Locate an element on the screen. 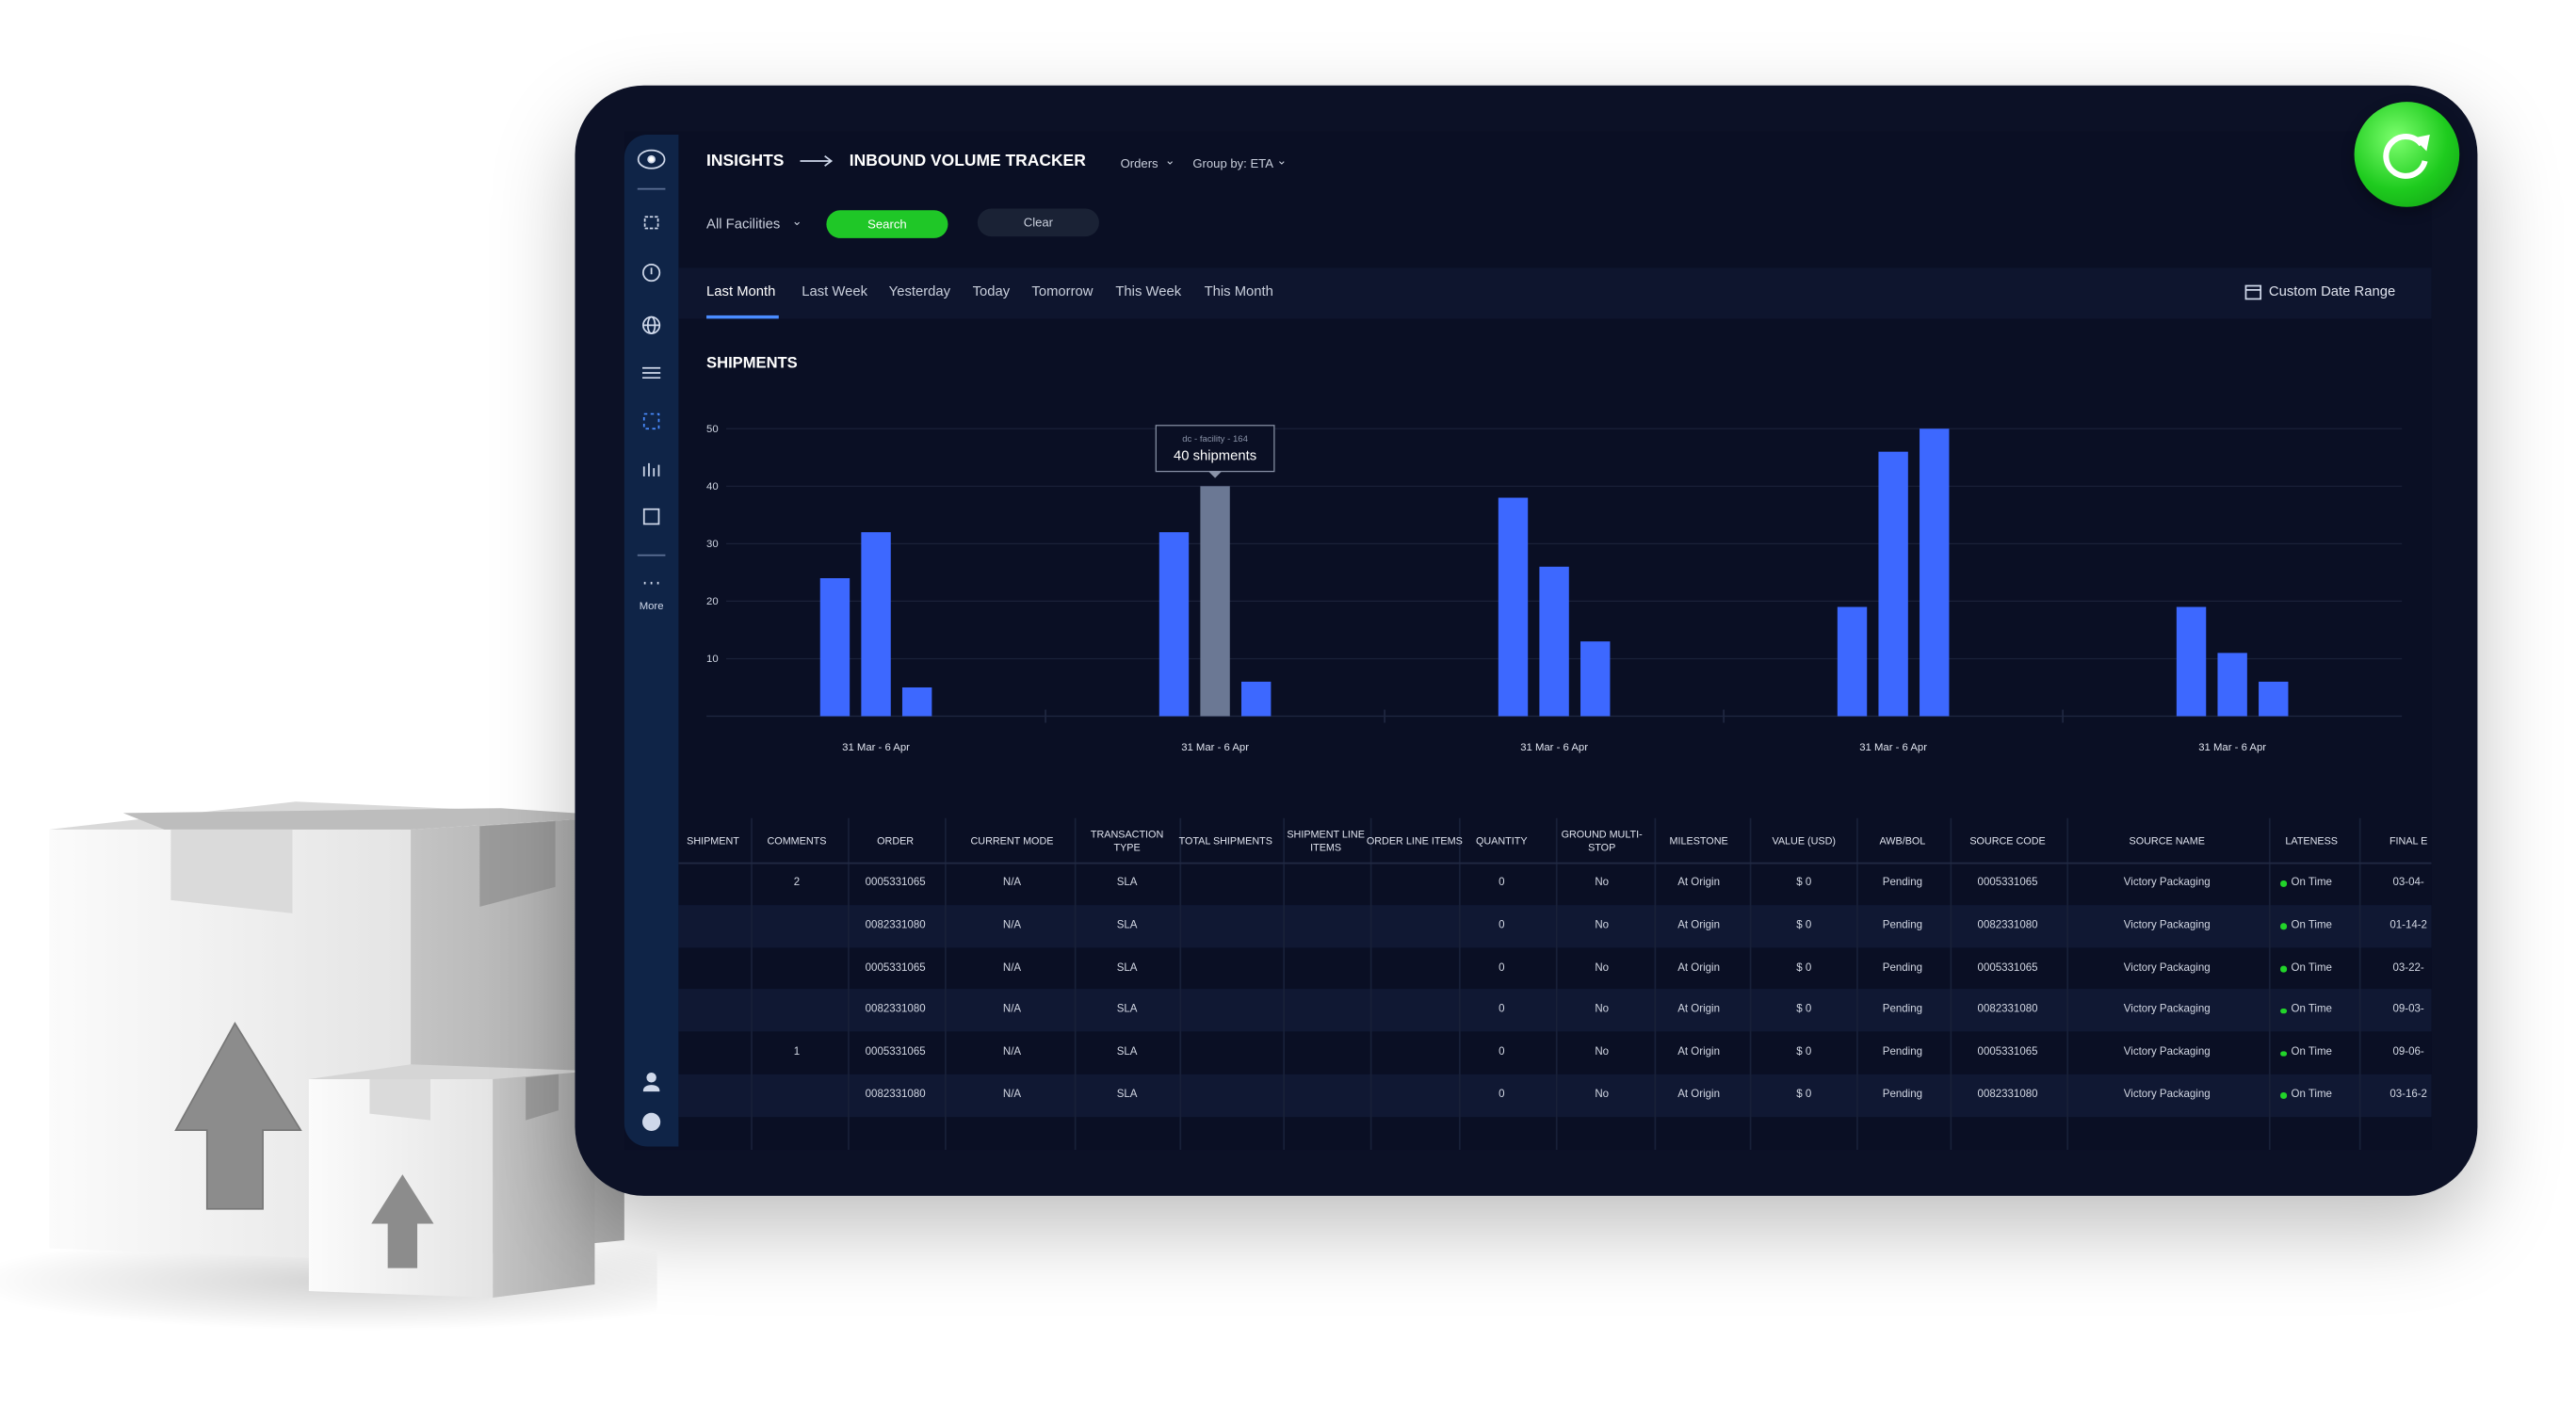 Image resolution: width=2576 pixels, height=1405 pixels. table-cell: 03-22- is located at coordinates (2408, 968).